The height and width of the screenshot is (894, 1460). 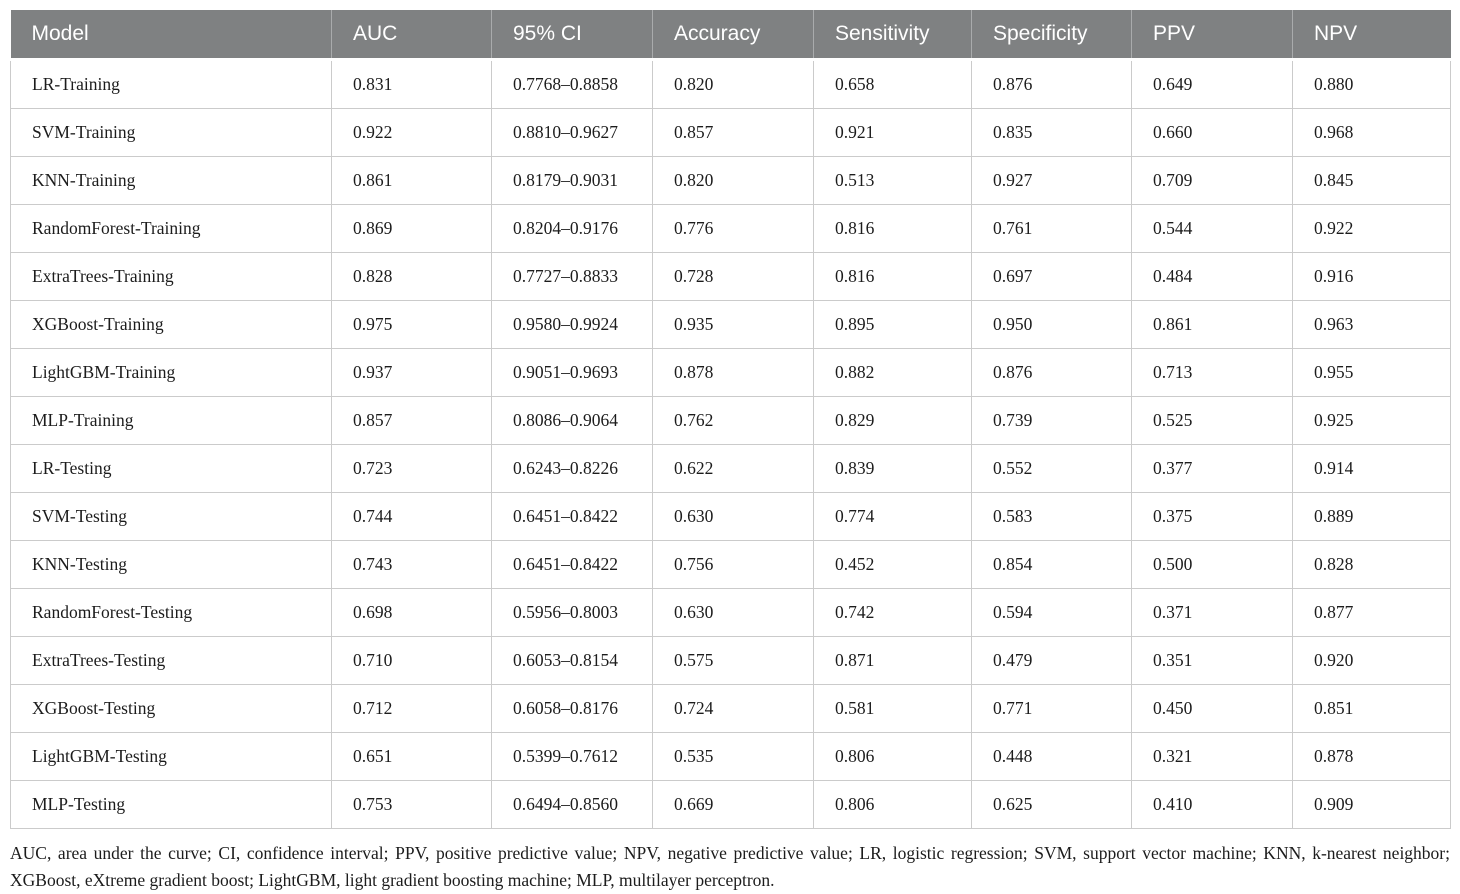 I want to click on value-cell: 0.922, so click(x=1371, y=228).